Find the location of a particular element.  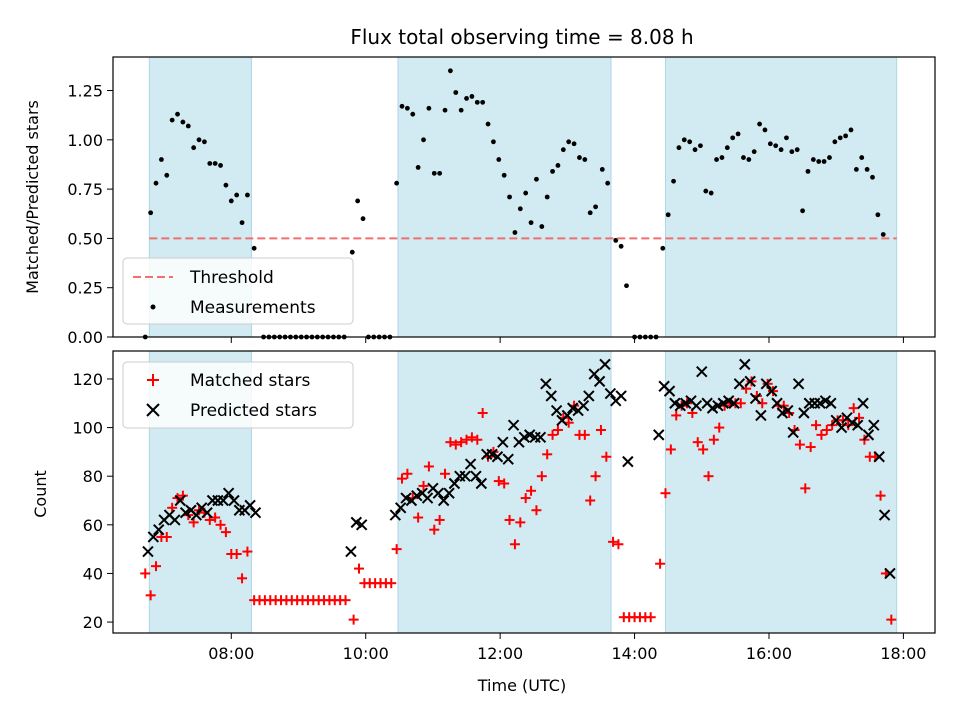

top-y-tick-label: 0.75 is located at coordinates (85, 189).